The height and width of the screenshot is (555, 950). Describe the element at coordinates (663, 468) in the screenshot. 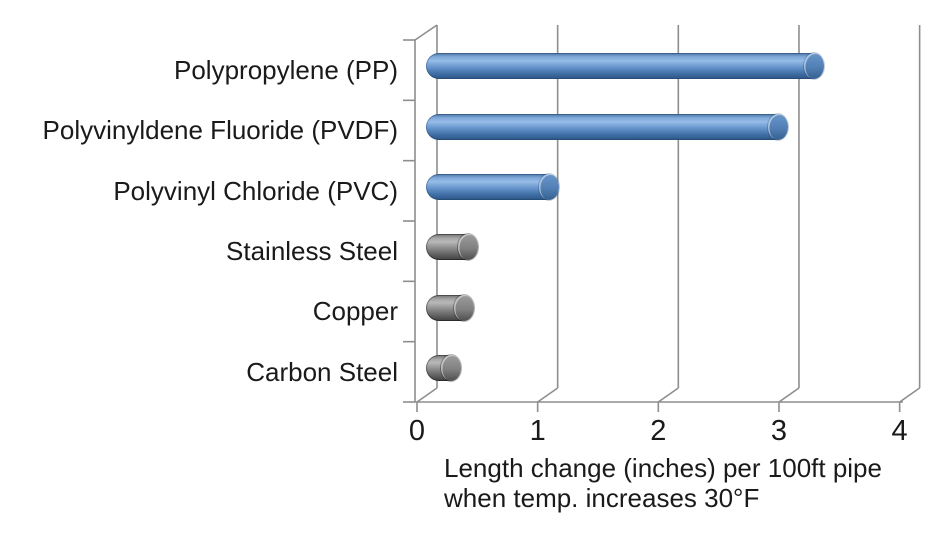

I see `x-axis-title-line-1: Length change (inches) per 100ft pipe` at that location.